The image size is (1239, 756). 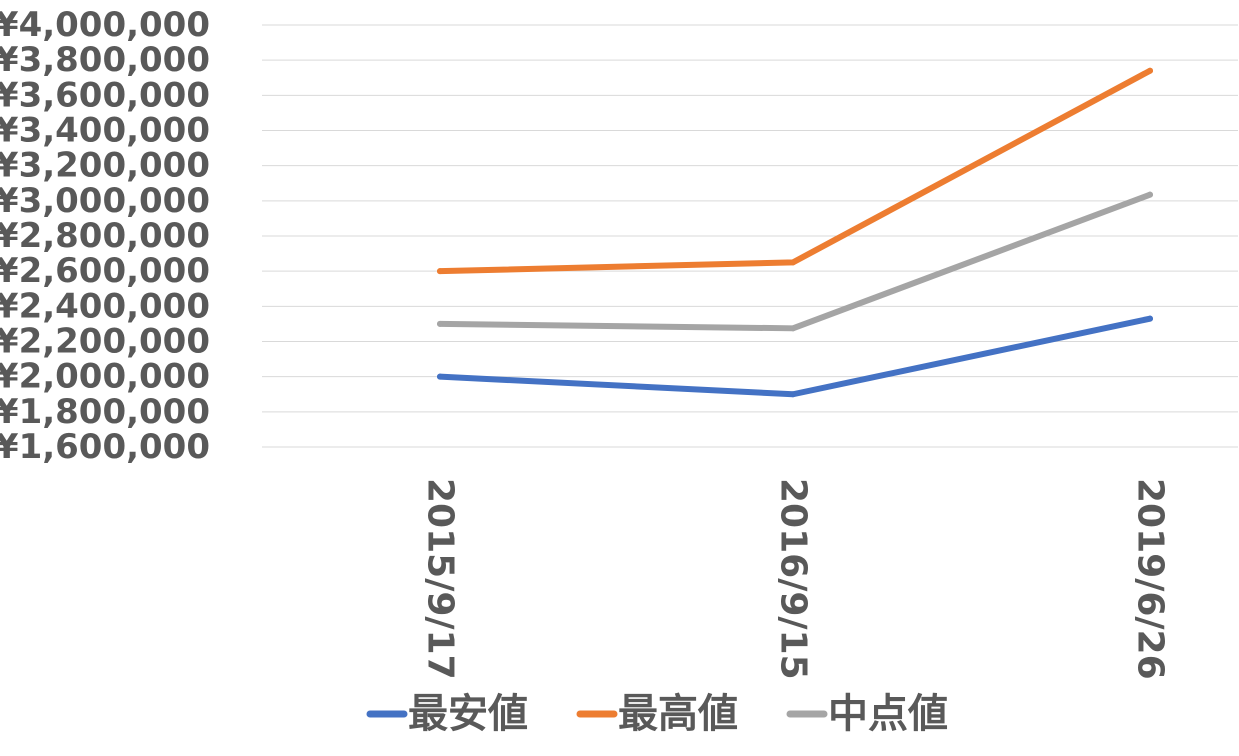 What do you see at coordinates (105, 131) in the screenshot?
I see `y-tick-label: ¥3,400,000` at bounding box center [105, 131].